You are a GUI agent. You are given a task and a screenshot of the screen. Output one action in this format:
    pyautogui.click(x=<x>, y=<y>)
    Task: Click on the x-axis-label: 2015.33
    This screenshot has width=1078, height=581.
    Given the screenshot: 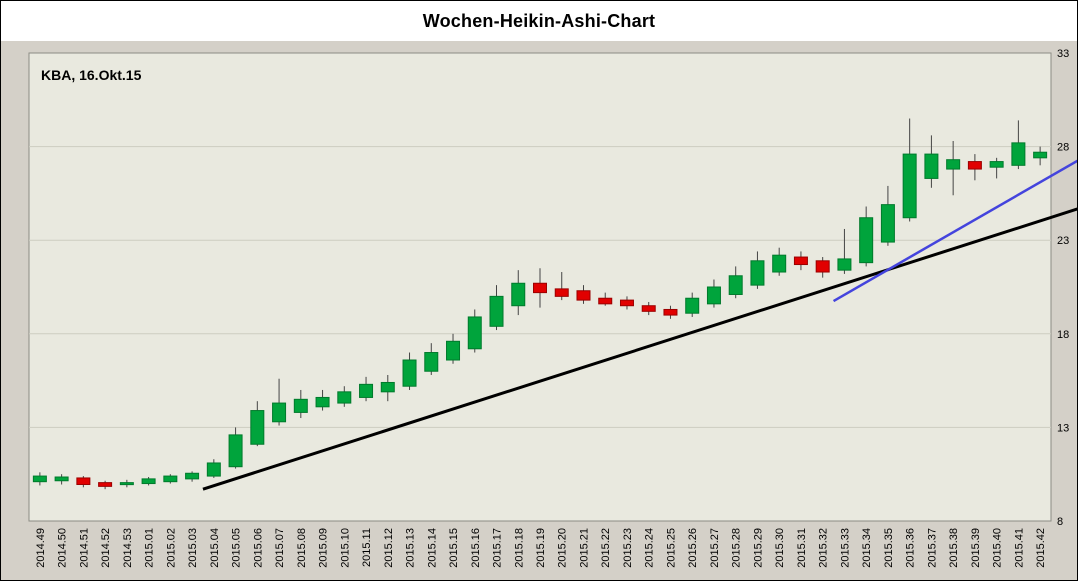 What is the action you would take?
    pyautogui.click(x=845, y=548)
    